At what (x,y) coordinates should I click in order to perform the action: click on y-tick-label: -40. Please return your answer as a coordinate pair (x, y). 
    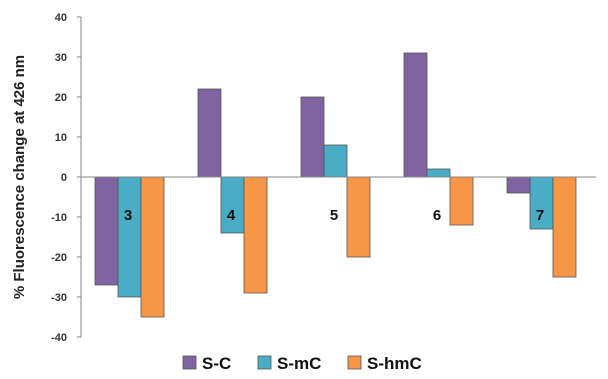
    Looking at the image, I should click on (59, 338).